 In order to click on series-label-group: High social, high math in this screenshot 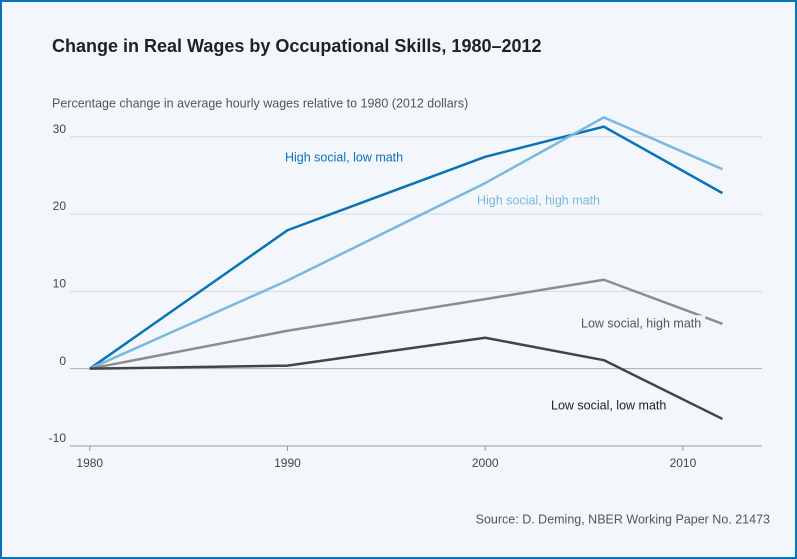, I will do `click(539, 200)`.